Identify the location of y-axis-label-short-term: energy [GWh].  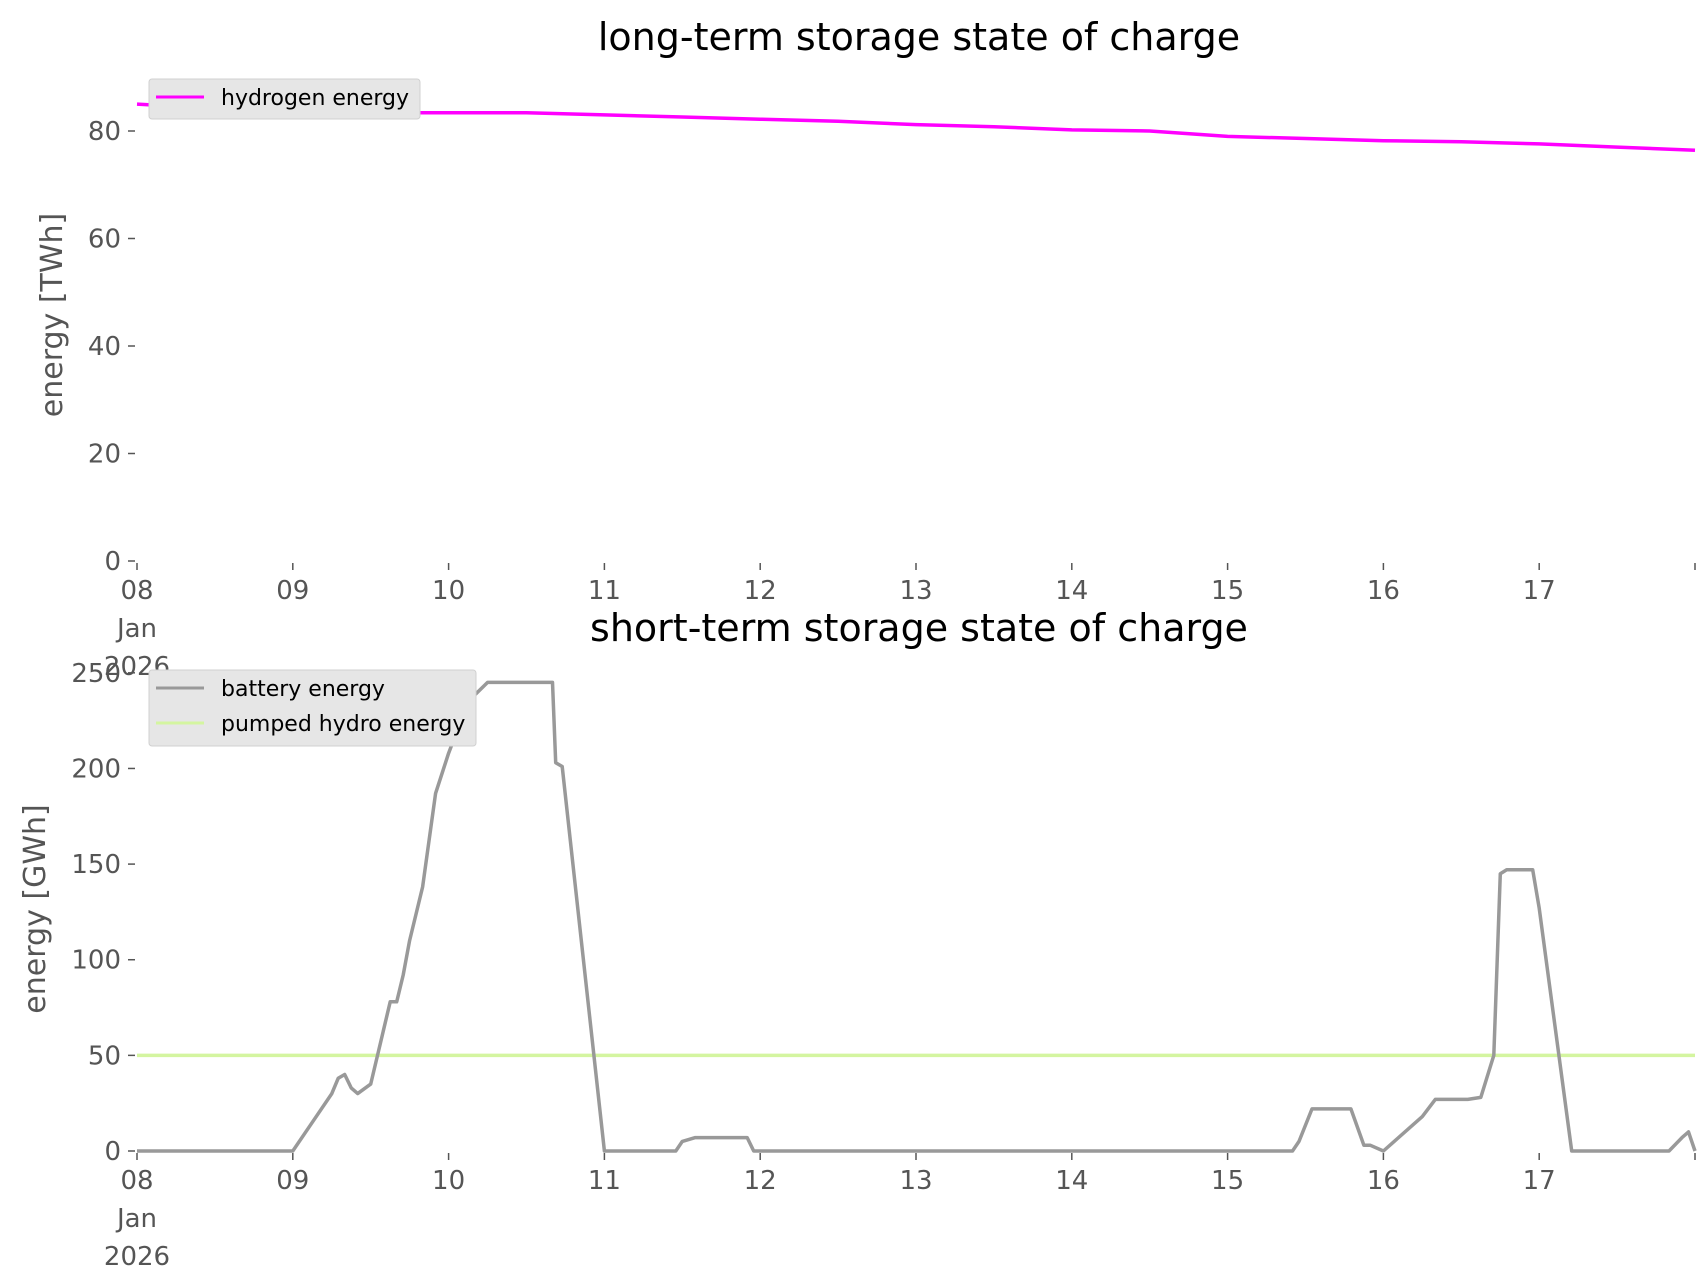
(35, 908).